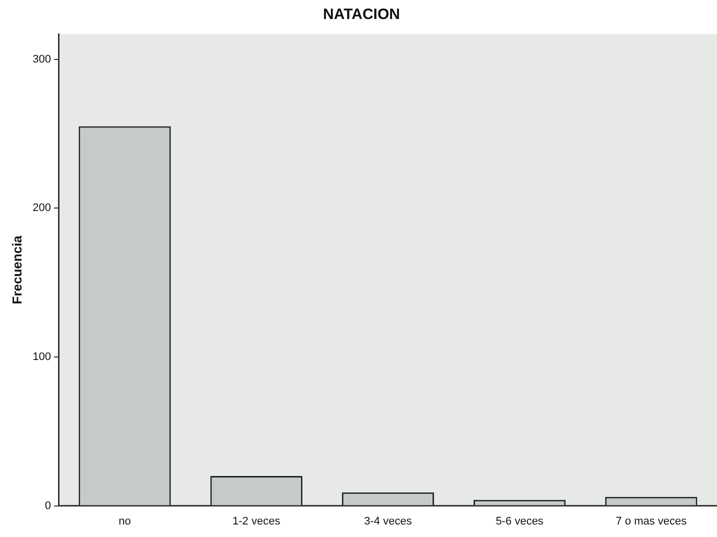  Describe the element at coordinates (520, 521) in the screenshot. I see `x-tick-label: 5-6 veces` at that location.